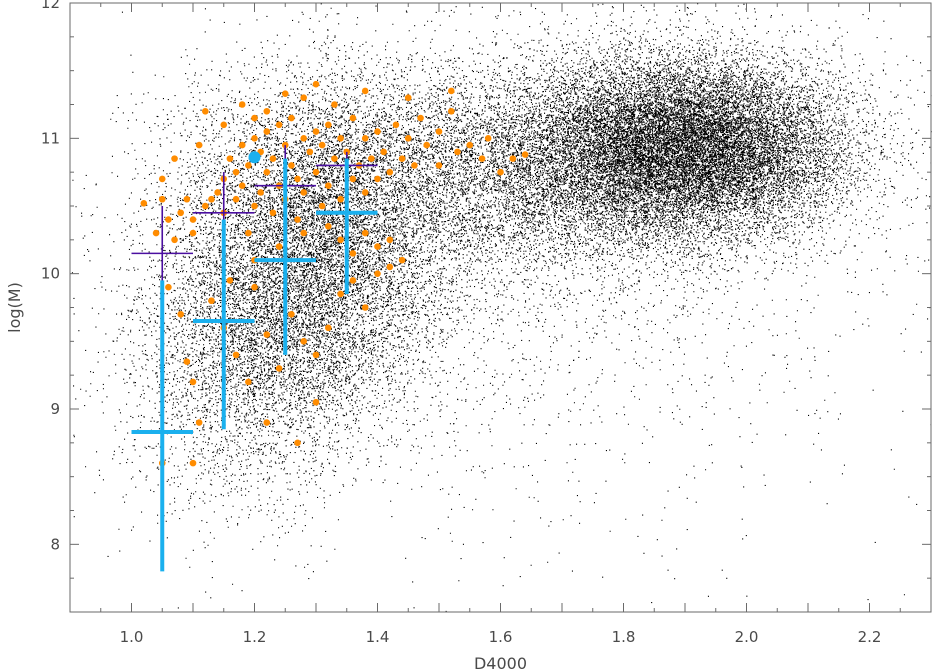  Describe the element at coordinates (870, 637) in the screenshot. I see `x-tick-label: 2.2` at that location.